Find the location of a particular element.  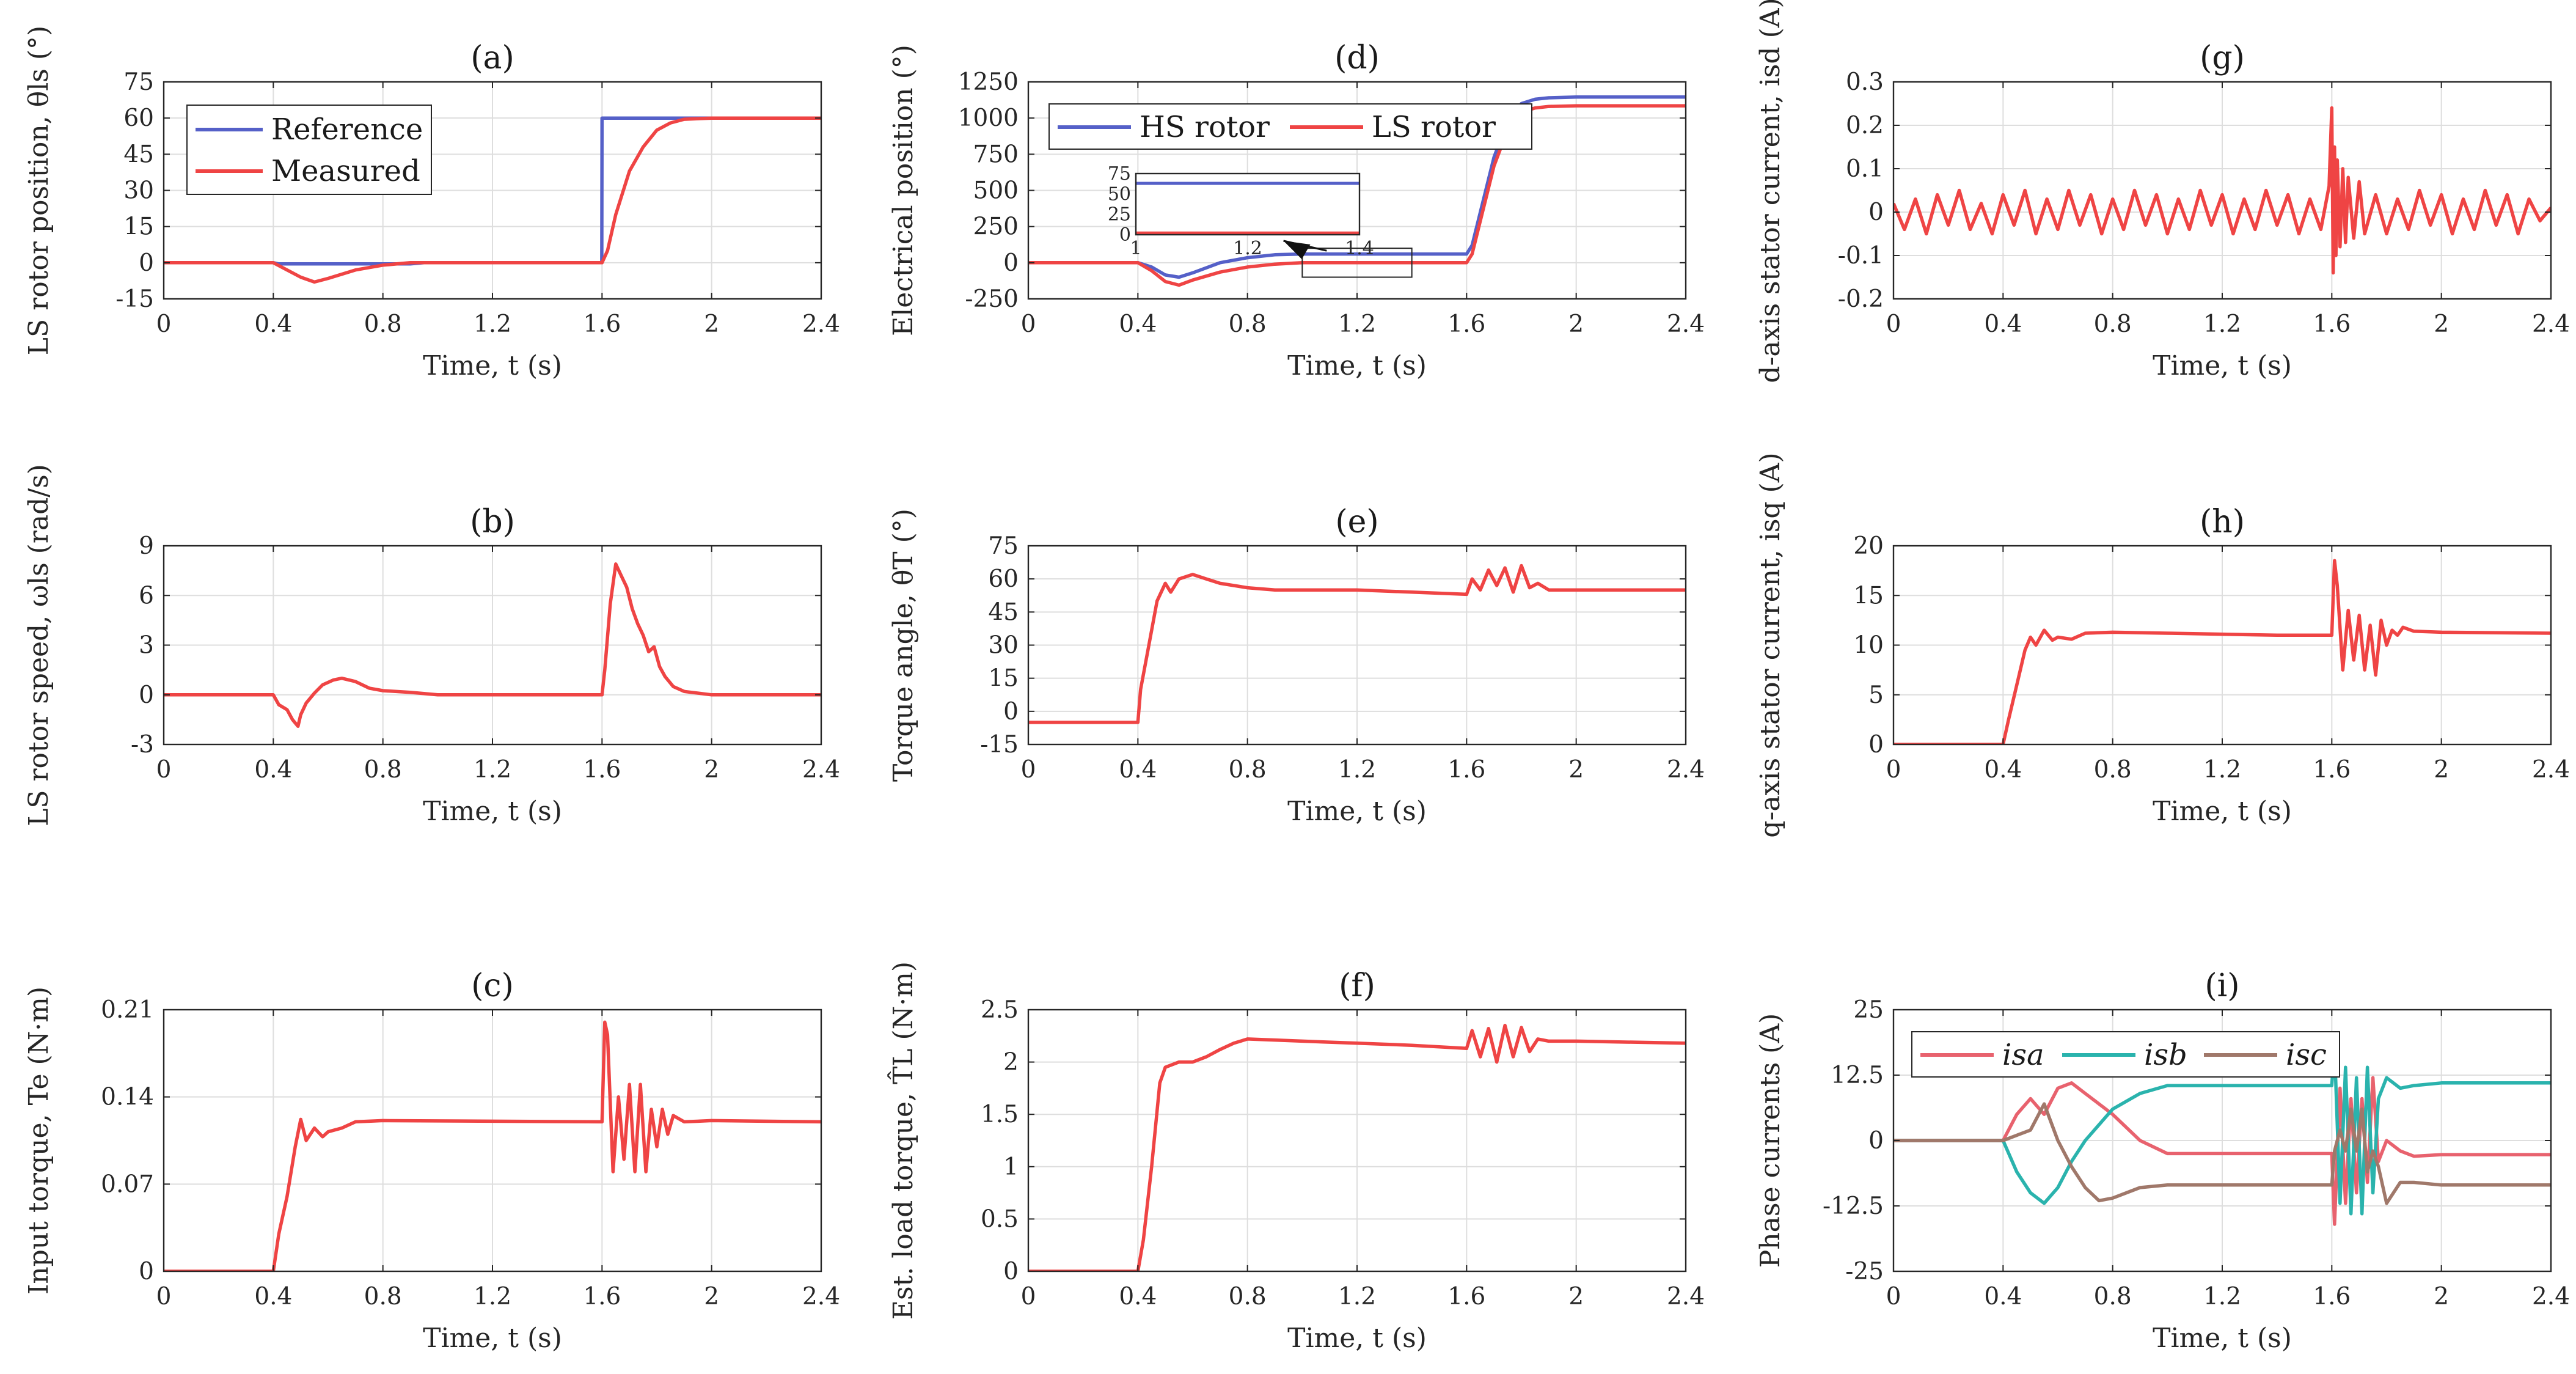

y-tick-label: 500 is located at coordinates (996, 191).